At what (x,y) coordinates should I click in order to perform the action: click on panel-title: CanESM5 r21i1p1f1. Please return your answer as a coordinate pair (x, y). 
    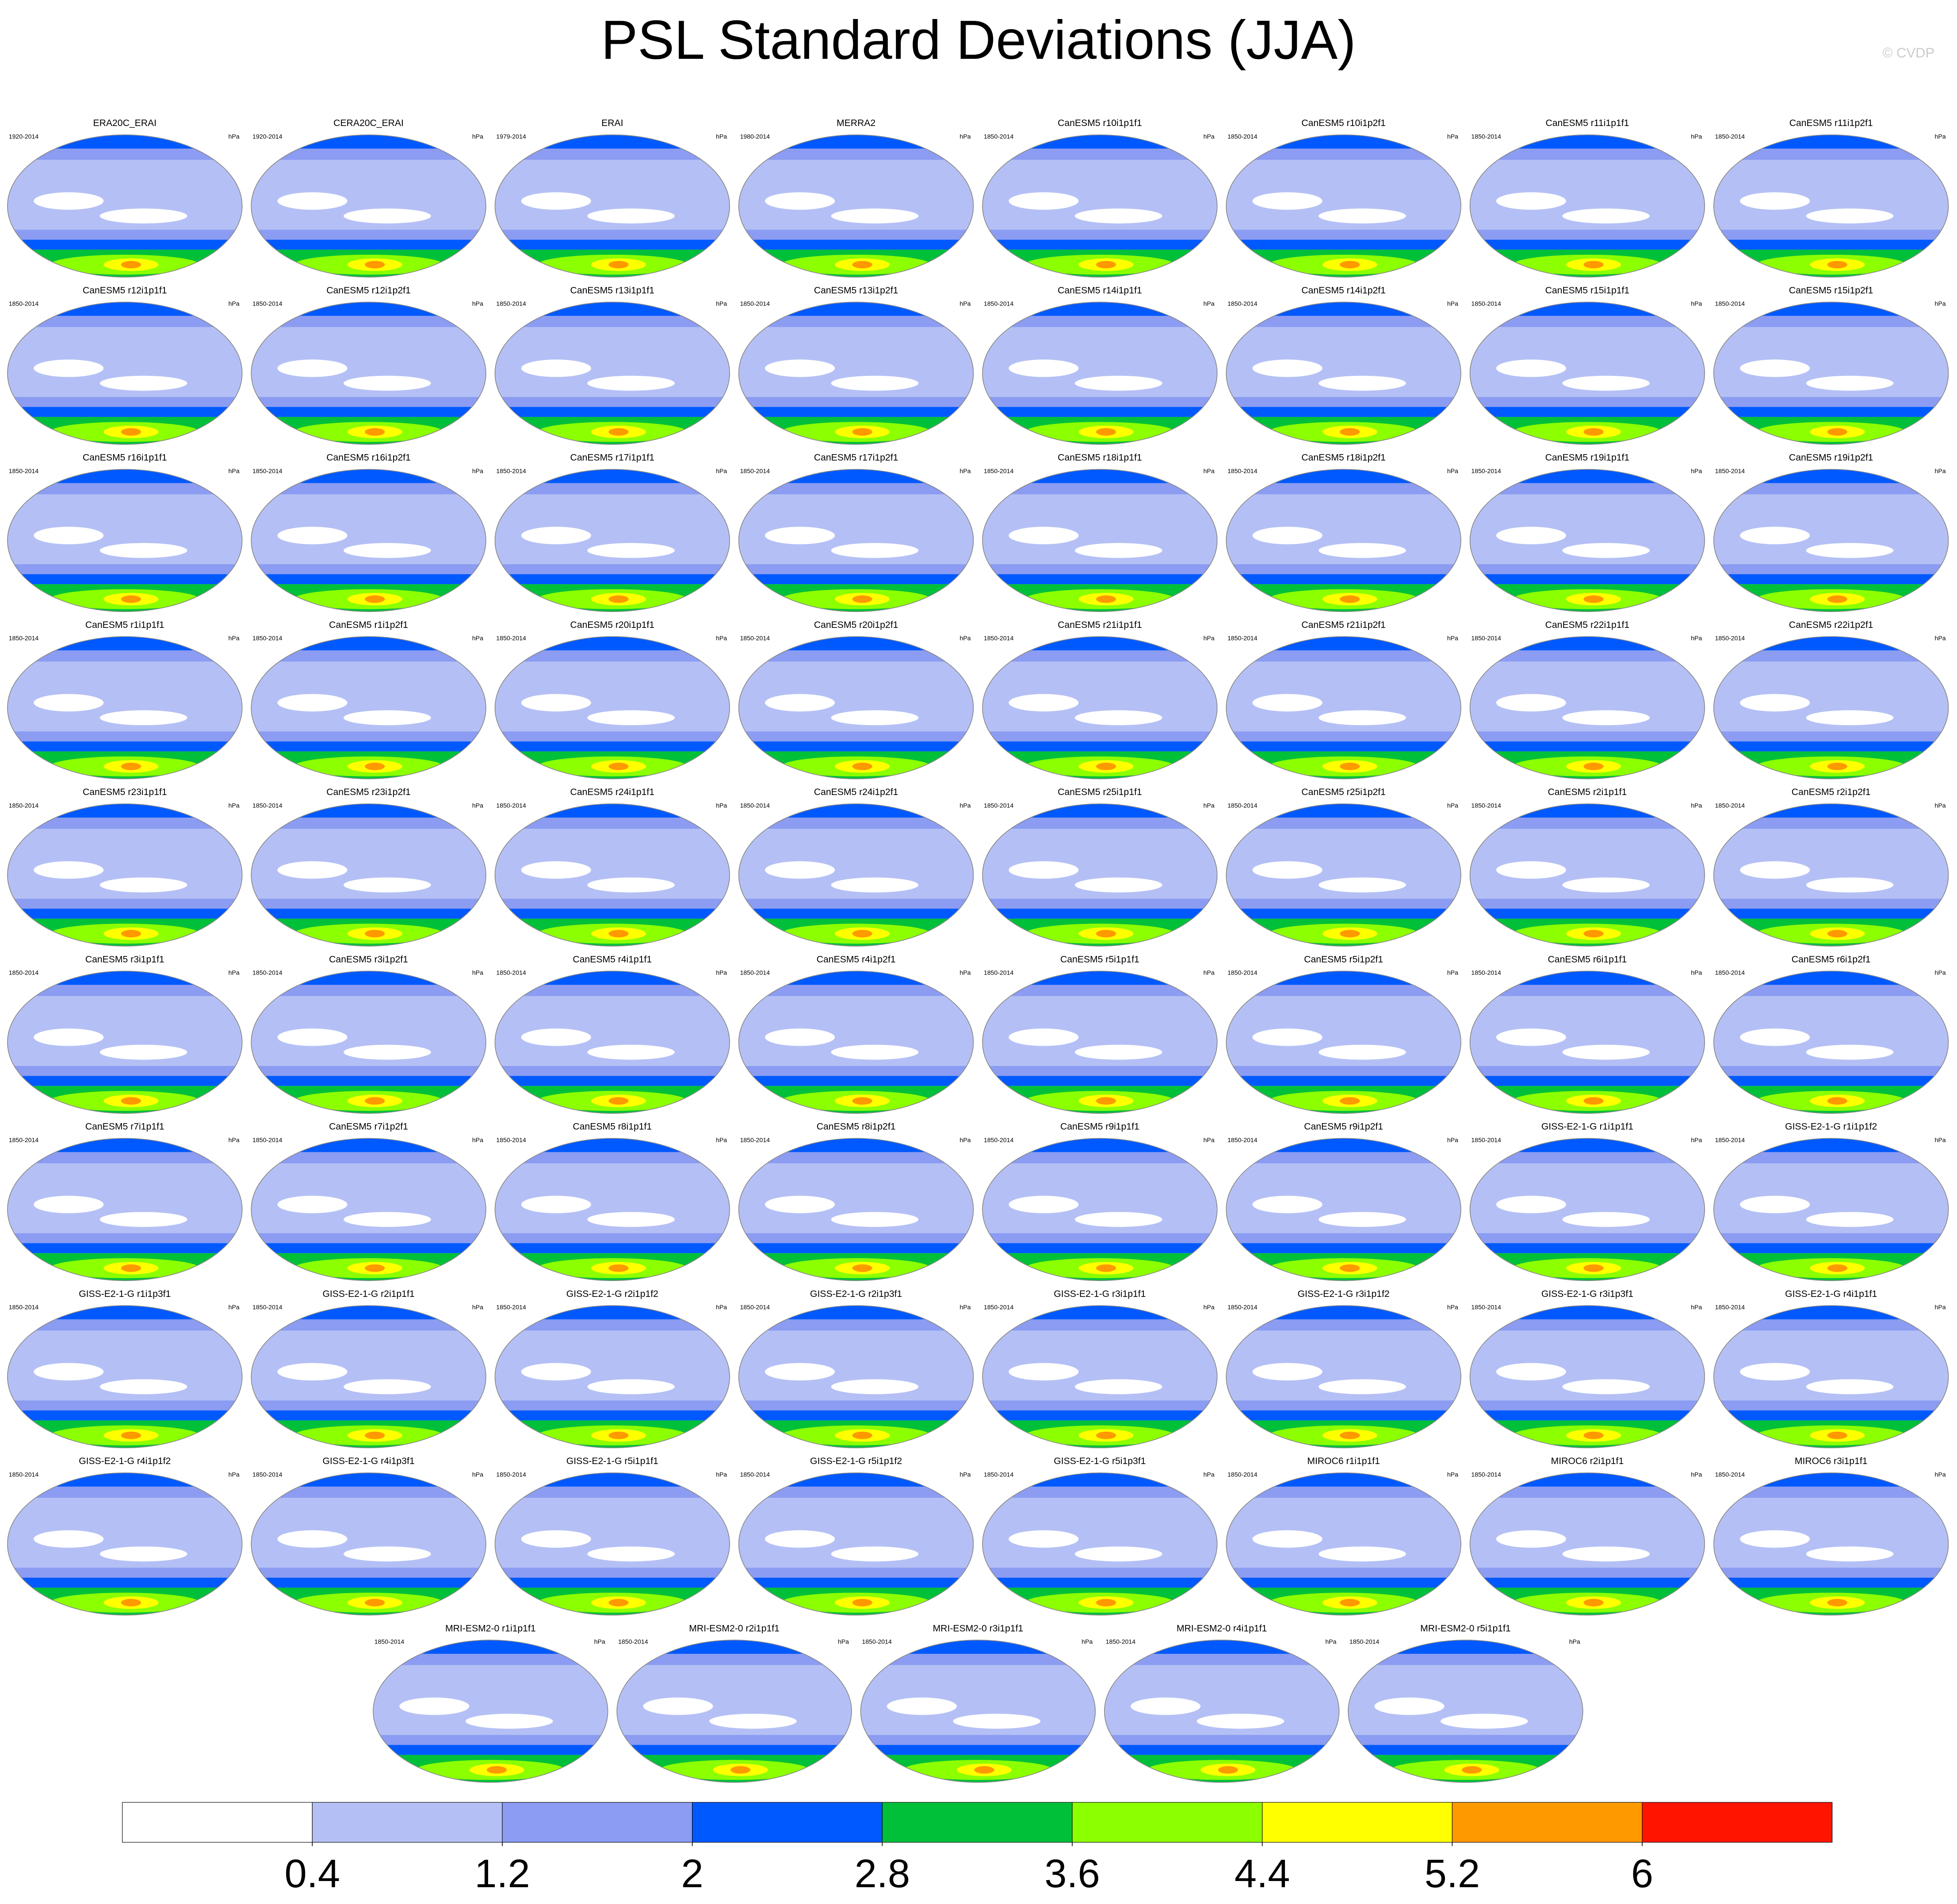
    Looking at the image, I should click on (1100, 625).